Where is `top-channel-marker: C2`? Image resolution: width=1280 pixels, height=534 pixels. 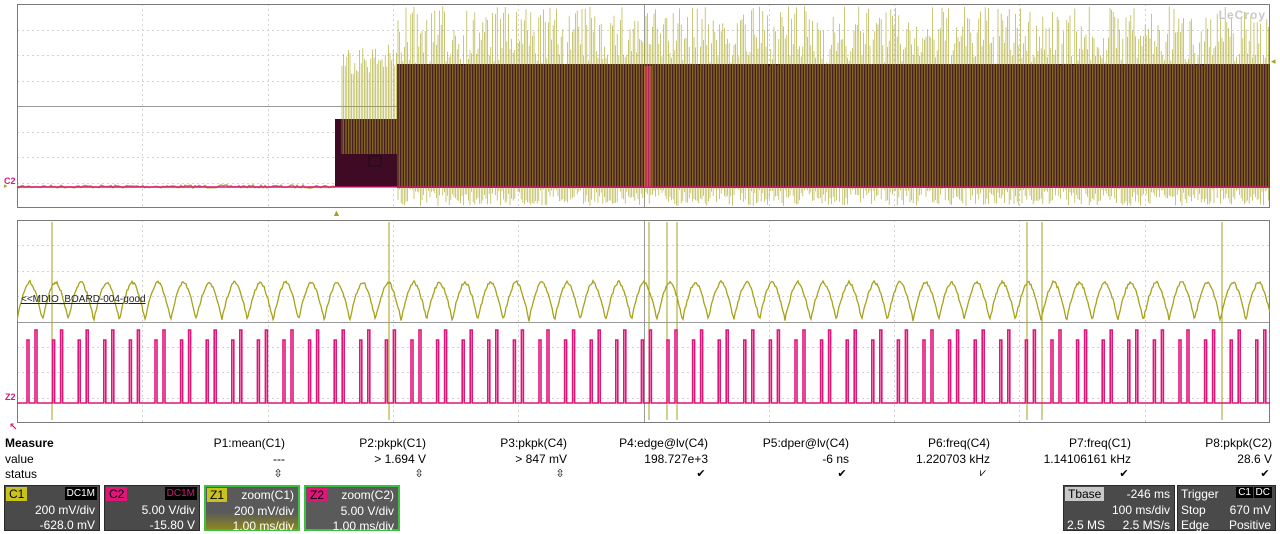 top-channel-marker: C2 is located at coordinates (10, 181).